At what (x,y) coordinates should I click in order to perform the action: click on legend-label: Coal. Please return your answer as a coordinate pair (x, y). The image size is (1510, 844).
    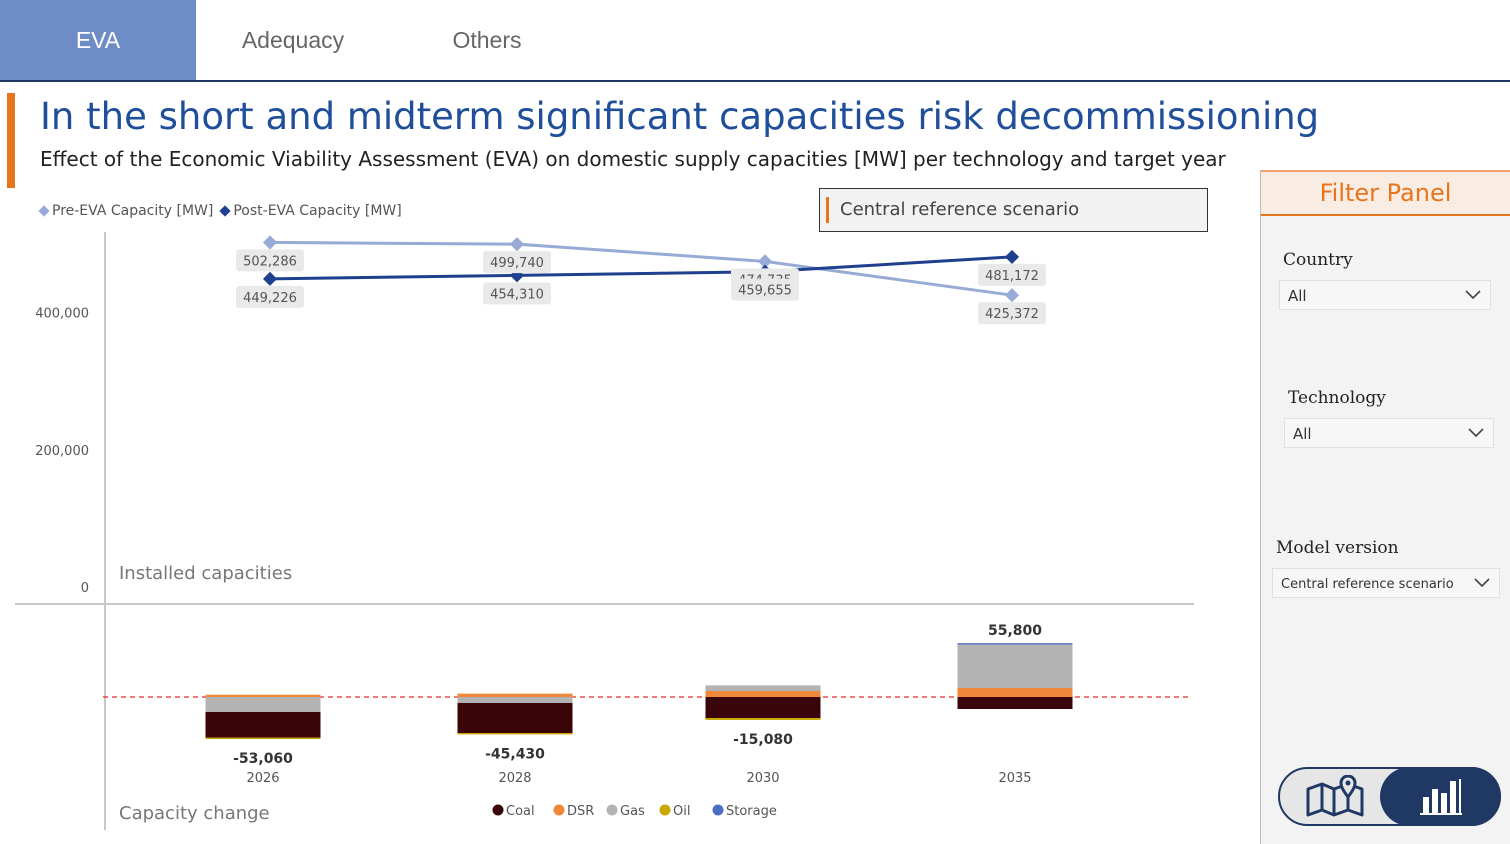
    Looking at the image, I should click on (520, 811).